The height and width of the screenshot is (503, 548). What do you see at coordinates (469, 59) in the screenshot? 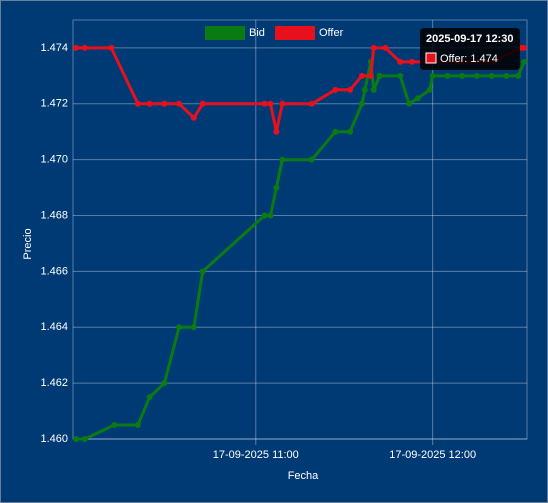
I see `tooltip-label: Offer: 1.474` at bounding box center [469, 59].